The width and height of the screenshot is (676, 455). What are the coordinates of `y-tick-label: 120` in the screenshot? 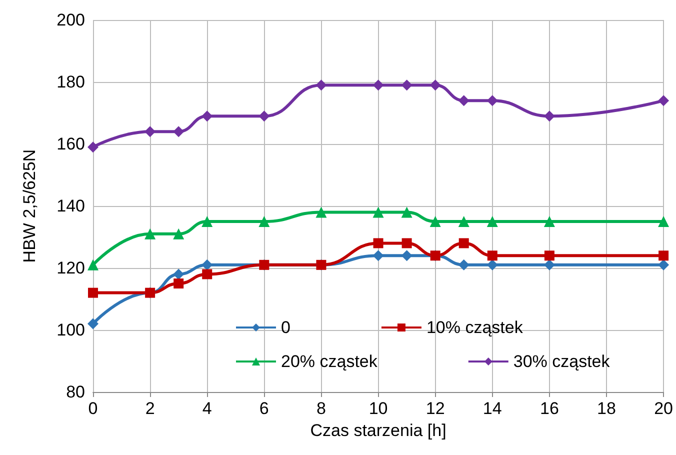 It's located at (70, 268).